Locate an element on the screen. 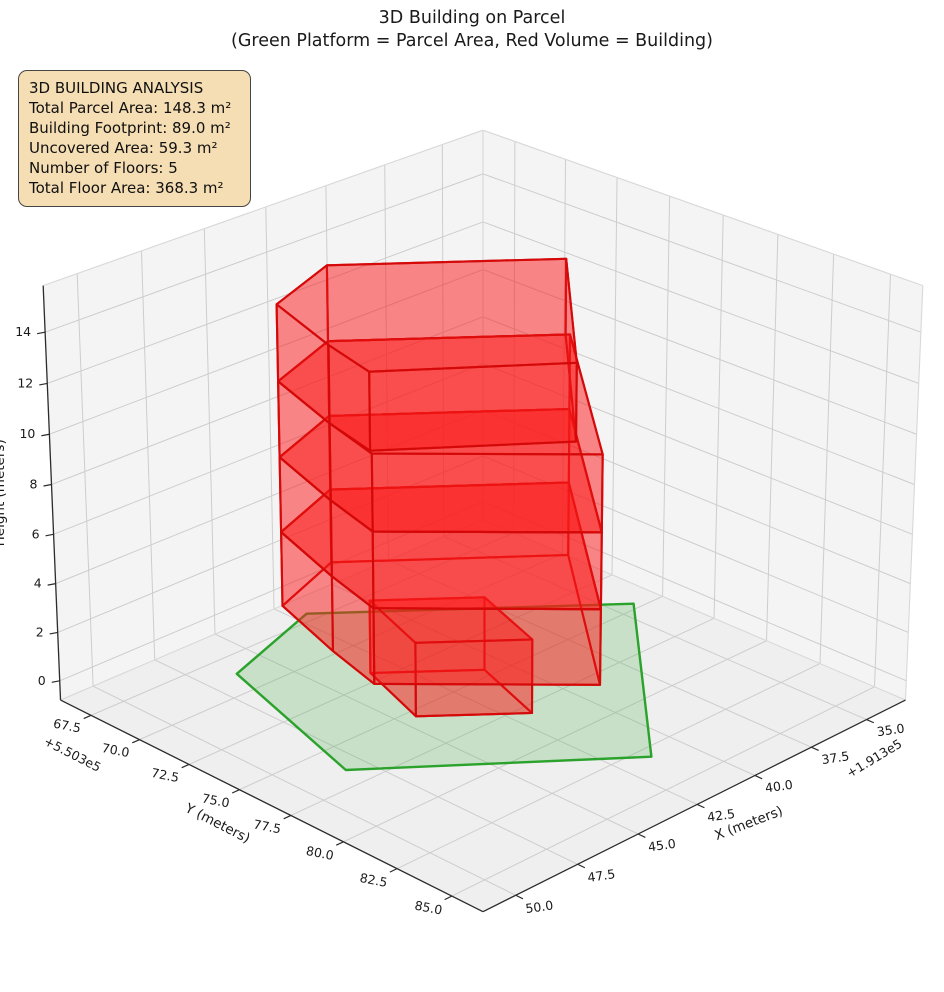 The width and height of the screenshot is (944, 992). z-axis-line is located at coordinates (52, 493).